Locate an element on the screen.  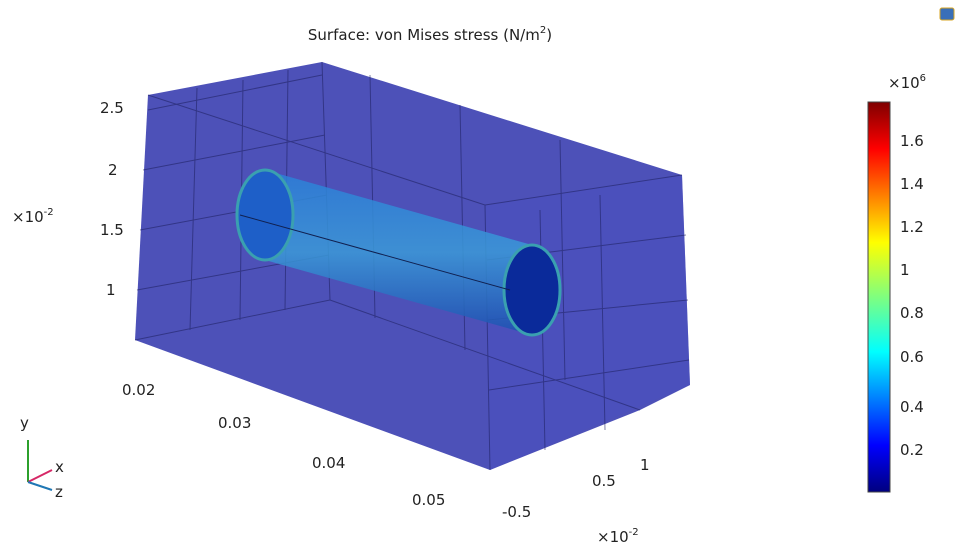
triad-label: y is located at coordinates (24, 423).